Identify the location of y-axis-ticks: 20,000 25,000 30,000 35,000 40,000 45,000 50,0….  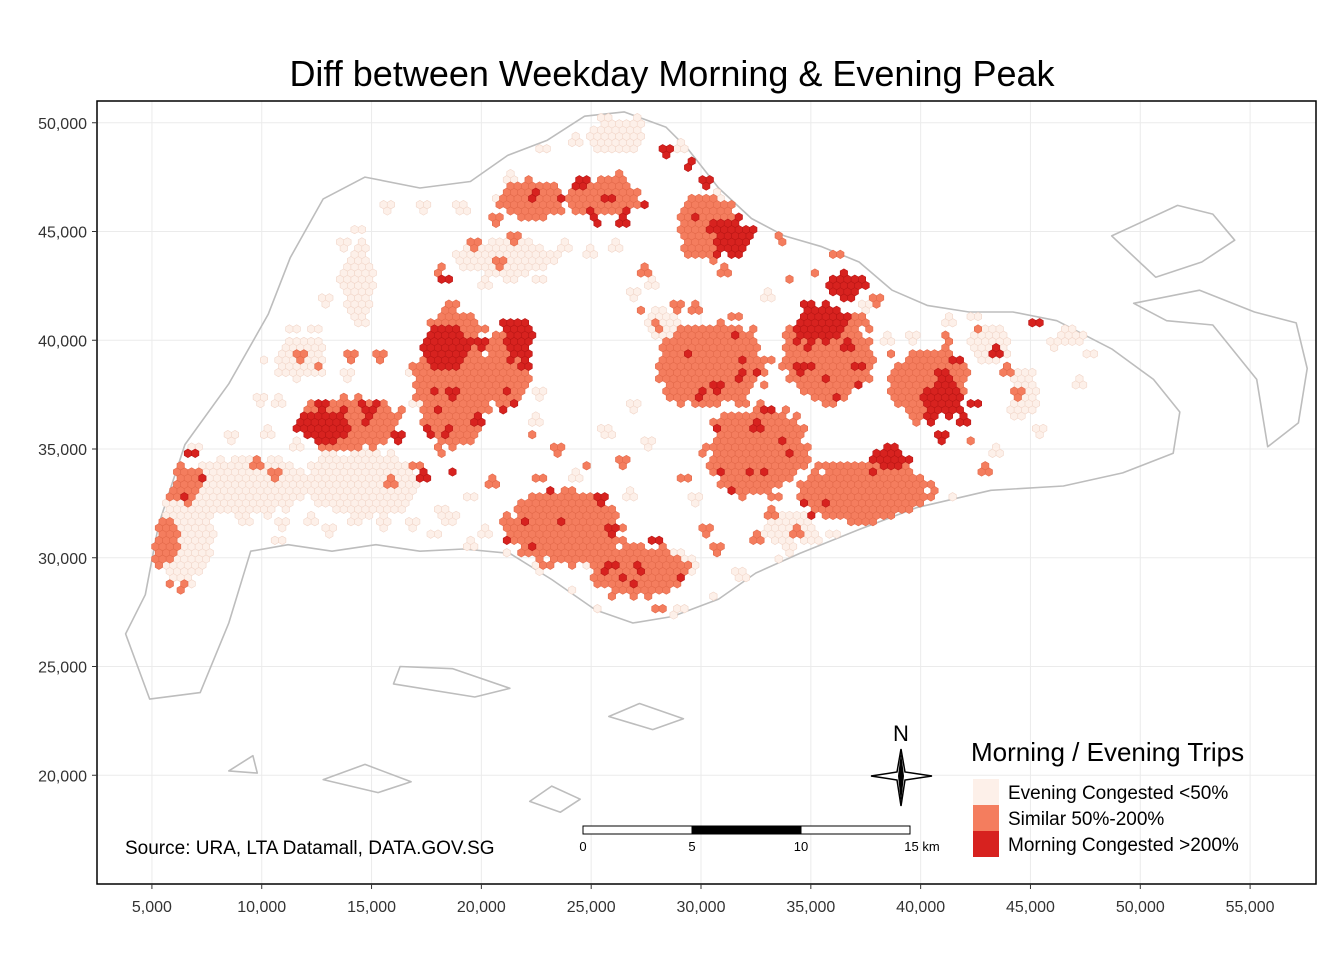
(67, 450).